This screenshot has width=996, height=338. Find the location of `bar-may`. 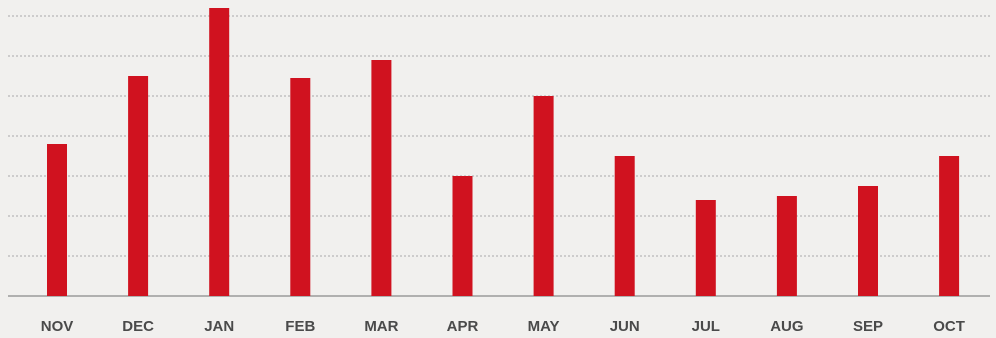

bar-may is located at coordinates (543, 196).